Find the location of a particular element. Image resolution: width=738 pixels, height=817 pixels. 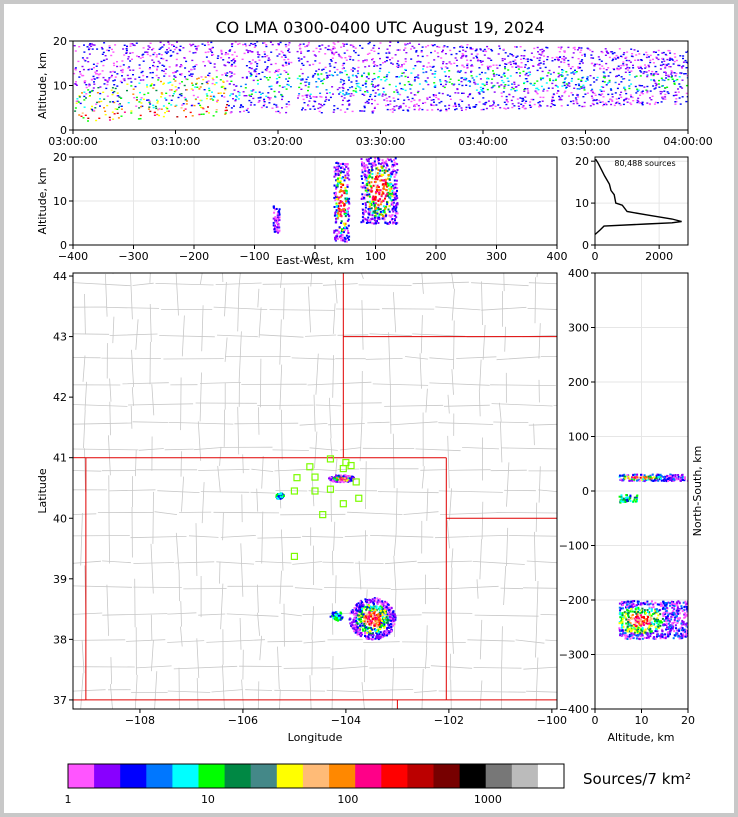

histogram-axes is located at coordinates (641, 201).